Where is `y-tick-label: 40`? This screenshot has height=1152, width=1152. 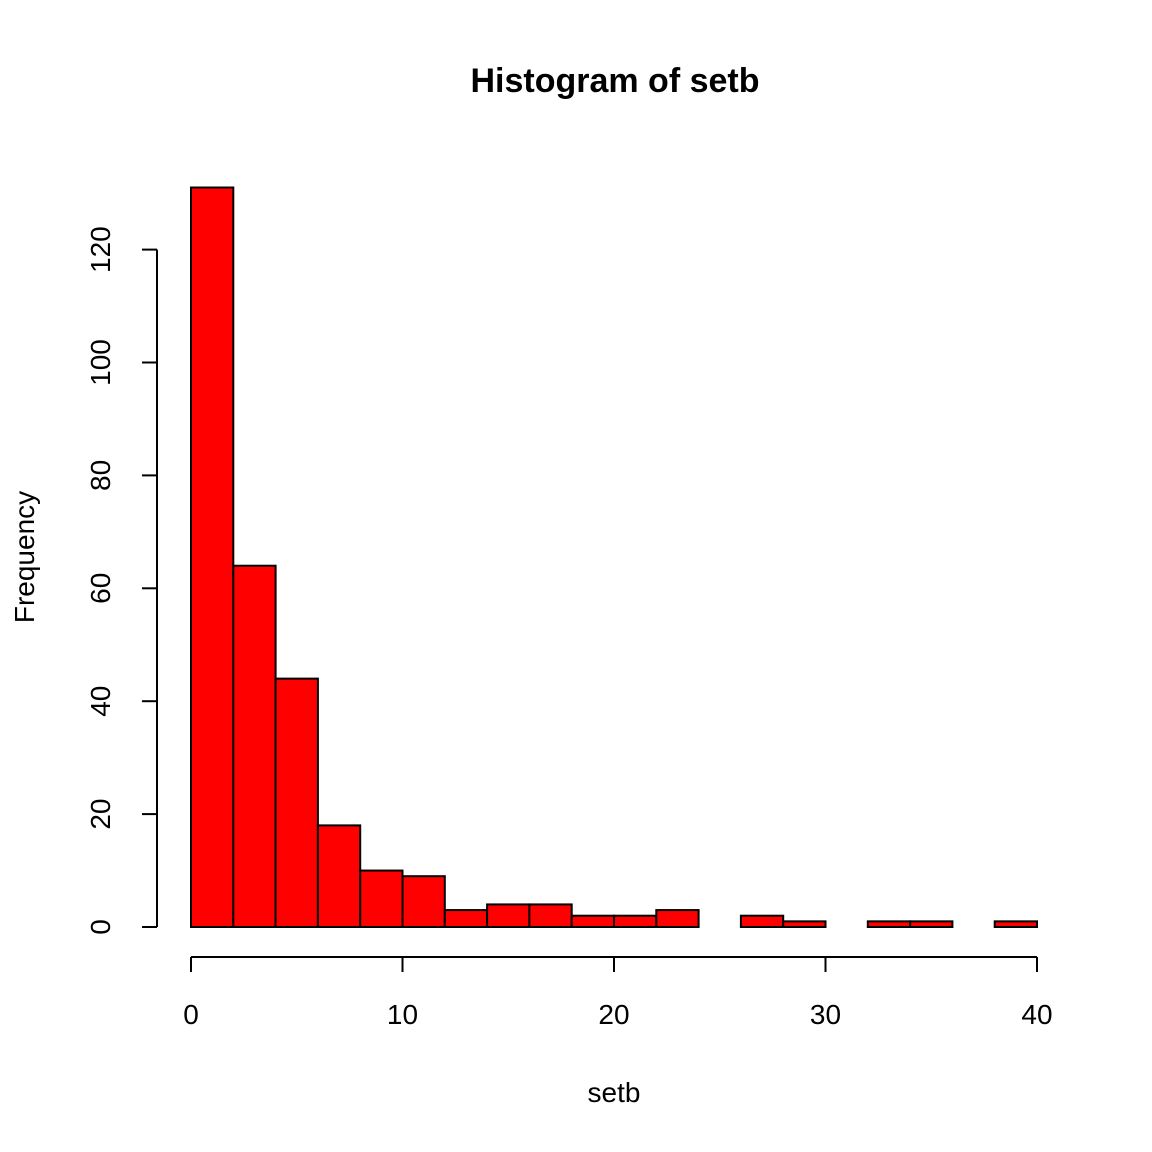 y-tick-label: 40 is located at coordinates (100, 701).